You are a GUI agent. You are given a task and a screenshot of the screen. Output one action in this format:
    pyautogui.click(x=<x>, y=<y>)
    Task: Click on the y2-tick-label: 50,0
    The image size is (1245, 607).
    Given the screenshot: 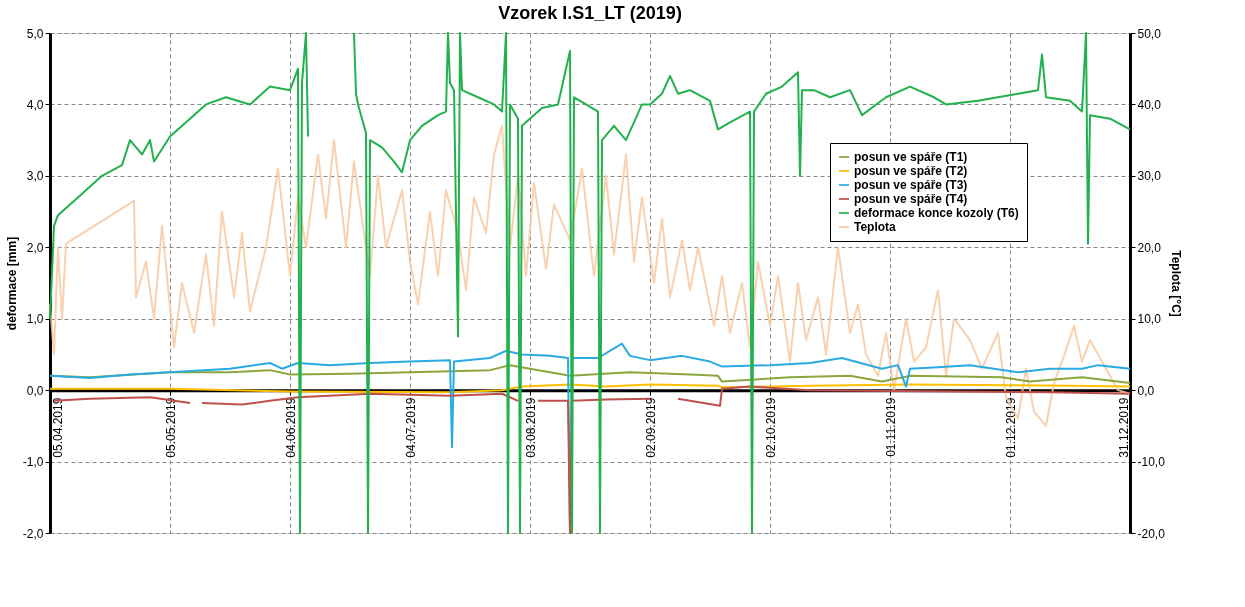 What is the action you would take?
    pyautogui.click(x=1149, y=33)
    